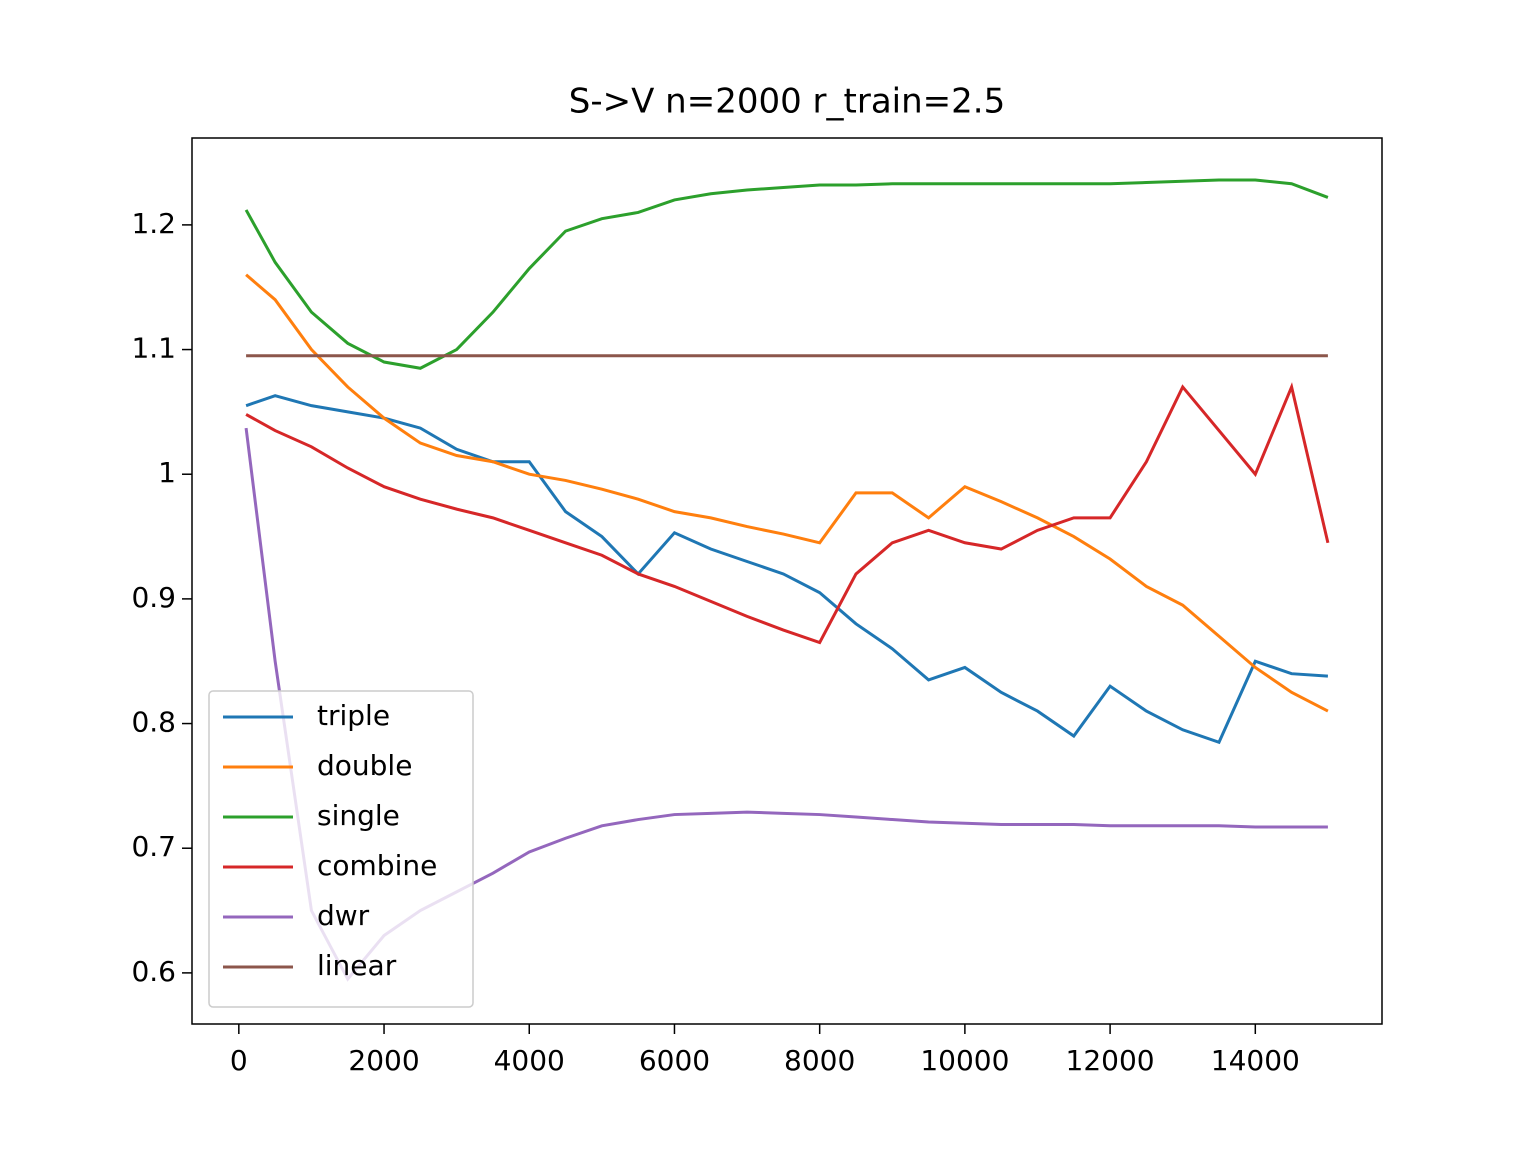  What do you see at coordinates (167, 472) in the screenshot?
I see `y-tick-label: 1` at bounding box center [167, 472].